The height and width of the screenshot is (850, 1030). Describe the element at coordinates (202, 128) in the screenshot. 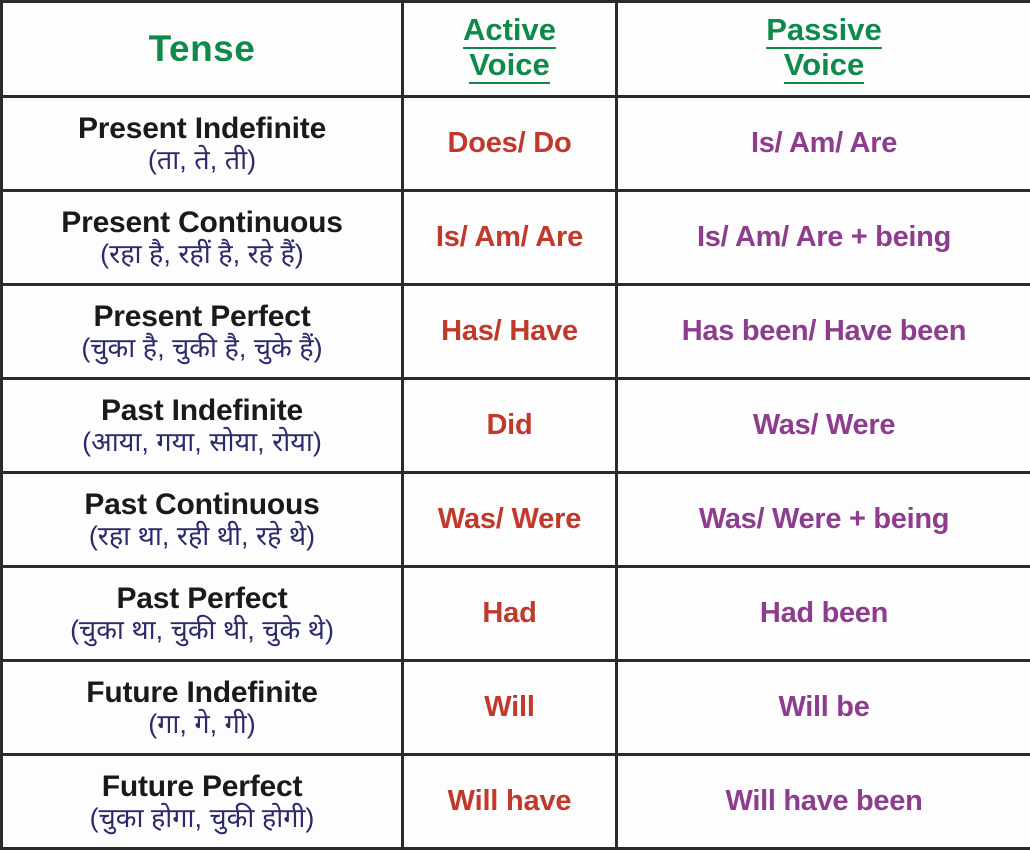

I see `tense-name-english: Present Indefinite` at that location.